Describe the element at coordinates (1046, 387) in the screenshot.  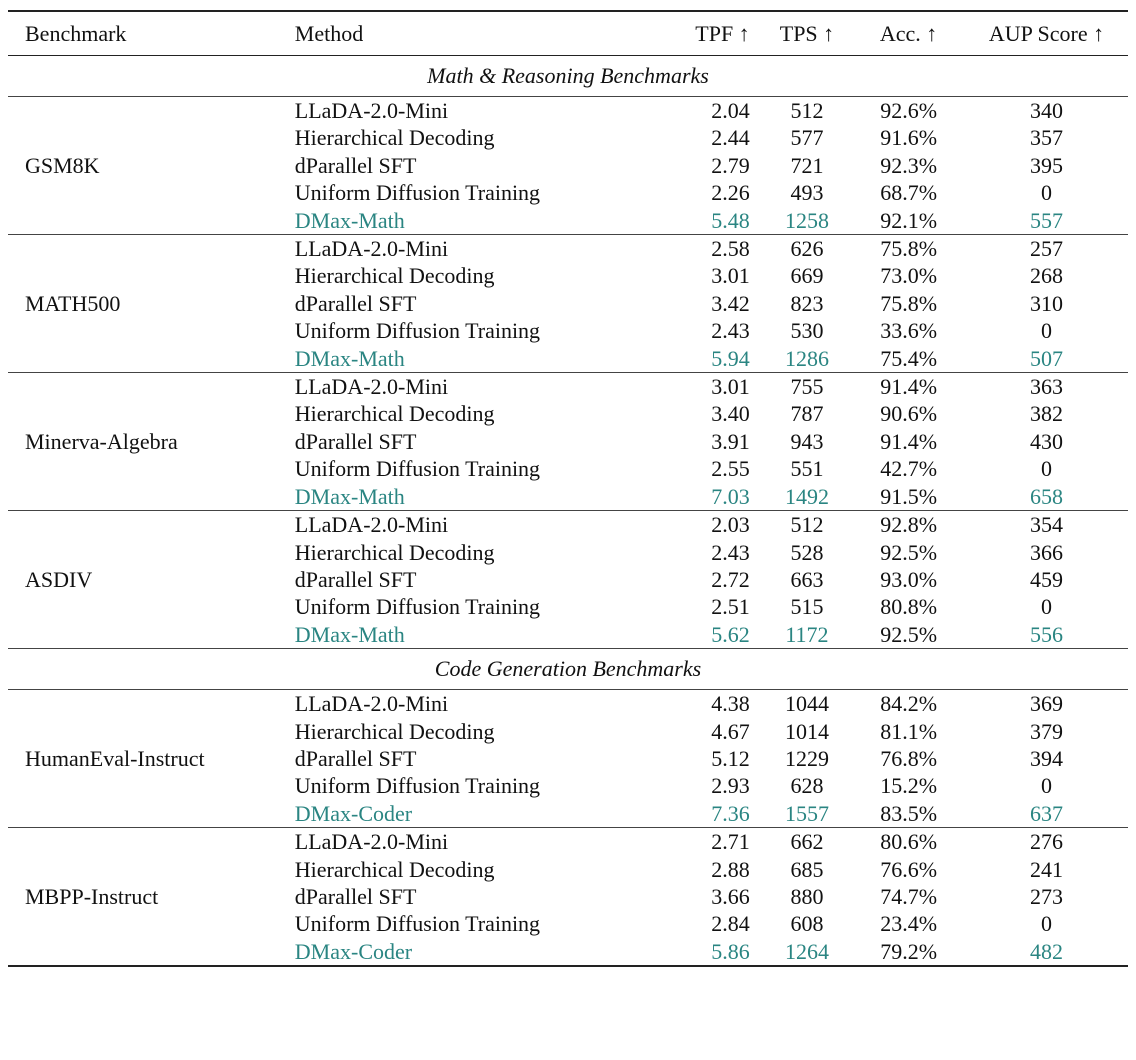
I see `aup-cell: 363` at that location.